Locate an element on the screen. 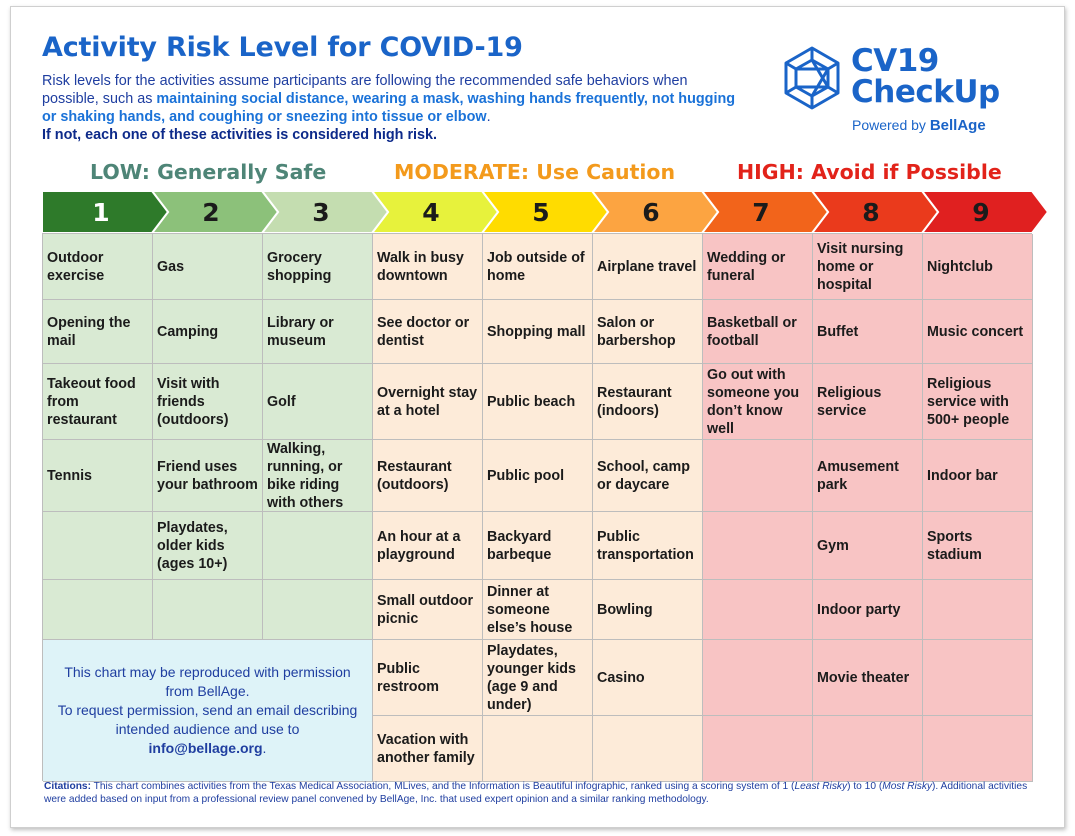 The image size is (1075, 836). activity-cell: Camping is located at coordinates (208, 332).